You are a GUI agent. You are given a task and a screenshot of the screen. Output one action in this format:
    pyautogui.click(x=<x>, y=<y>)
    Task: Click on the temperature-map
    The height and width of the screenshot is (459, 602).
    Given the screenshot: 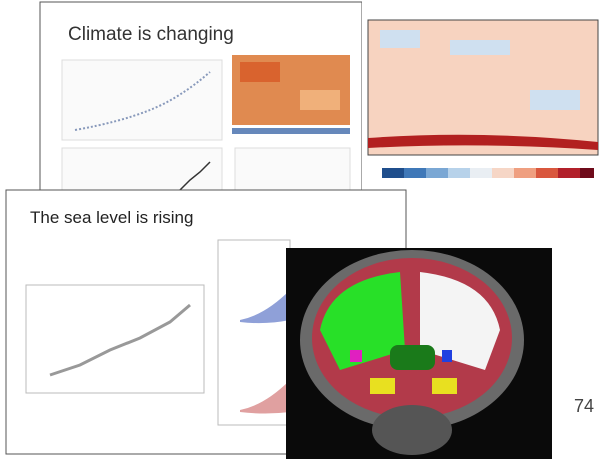 What is the action you would take?
    pyautogui.click(x=291, y=94)
    